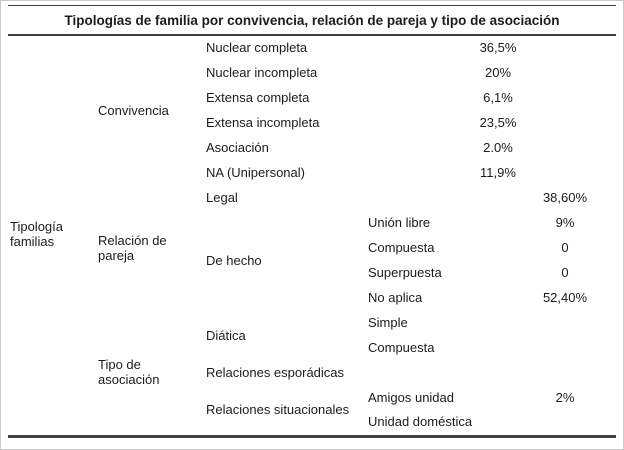 Image resolution: width=624 pixels, height=450 pixels. I want to click on table-row: Superpuesta 0, so click(312, 273).